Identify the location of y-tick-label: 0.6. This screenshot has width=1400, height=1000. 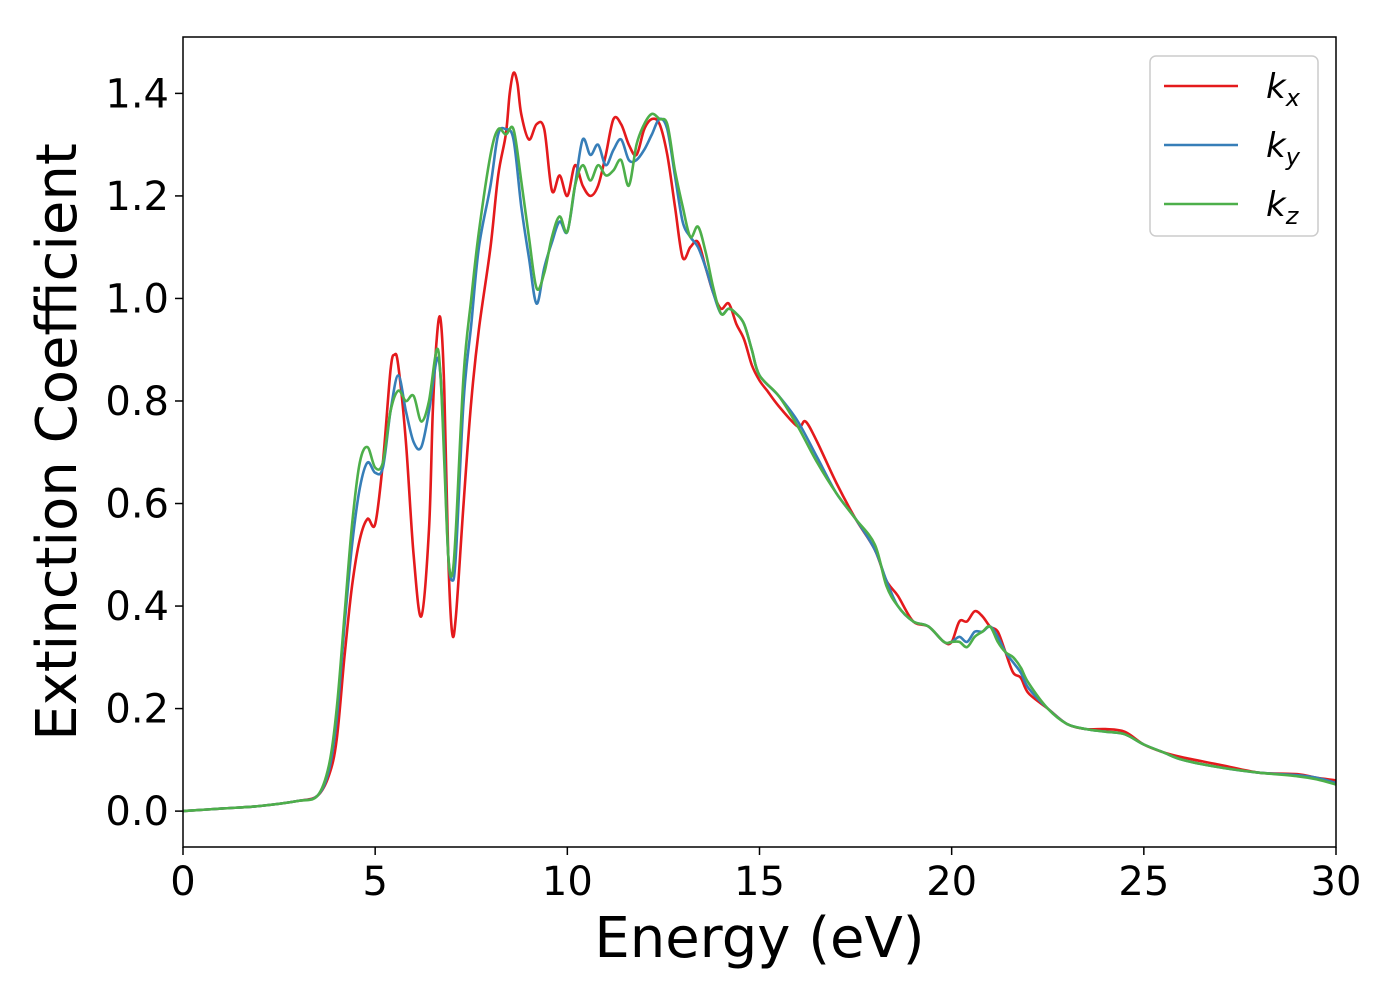
(137, 505).